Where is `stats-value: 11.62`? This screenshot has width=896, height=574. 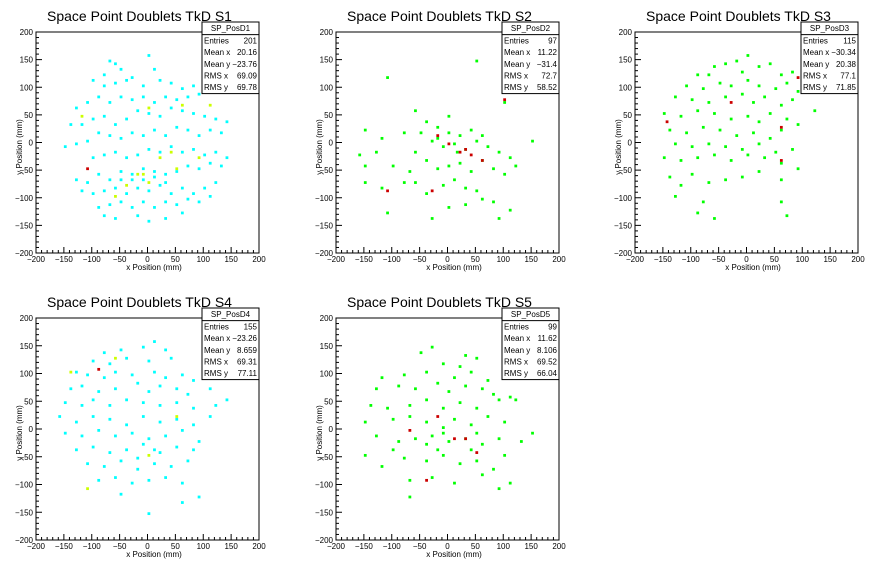 stats-value: 11.62 is located at coordinates (548, 338).